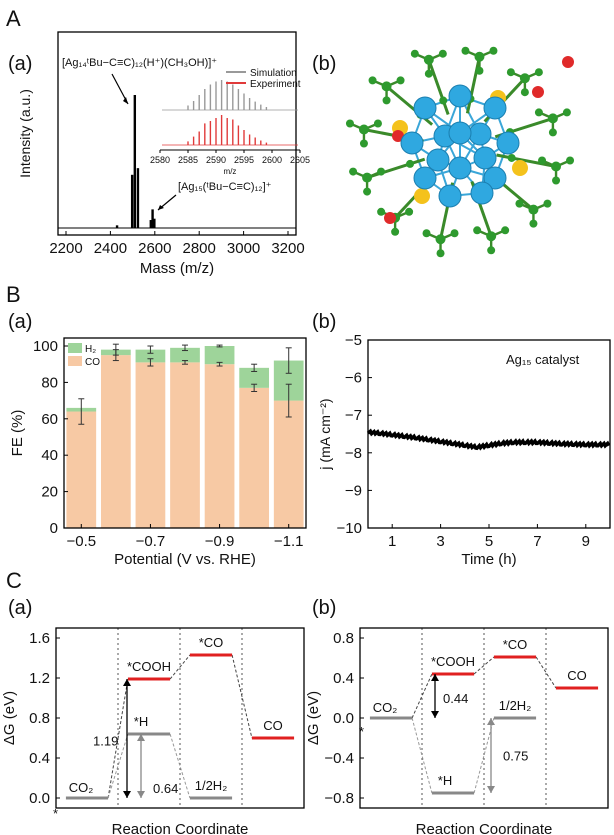 The width and height of the screenshot is (614, 835). What do you see at coordinates (339, 798) in the screenshot?
I see `y-tick-label: −0.8` at bounding box center [339, 798].